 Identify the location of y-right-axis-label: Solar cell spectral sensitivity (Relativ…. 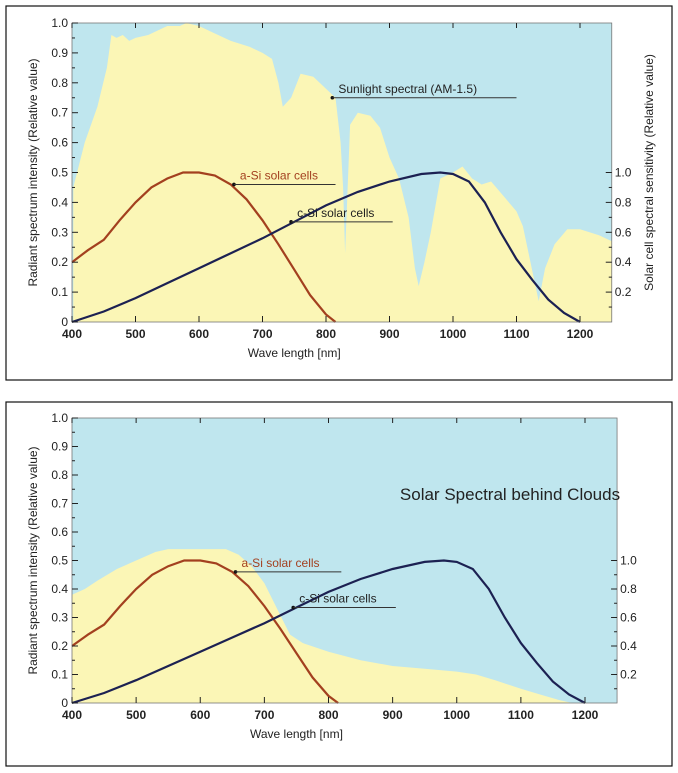
(649, 172).